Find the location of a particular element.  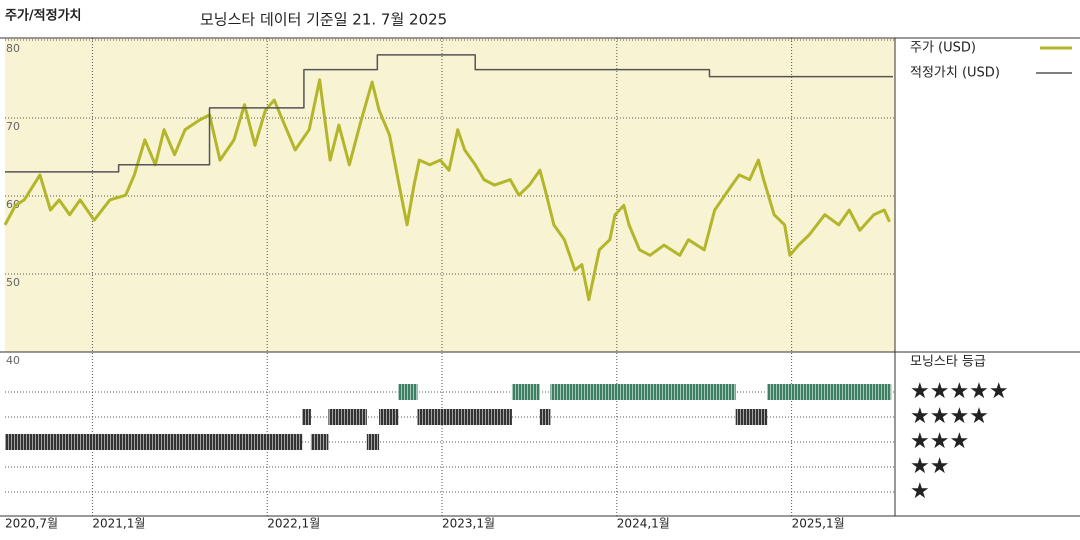

rating-label: ★★★ is located at coordinates (939, 441).